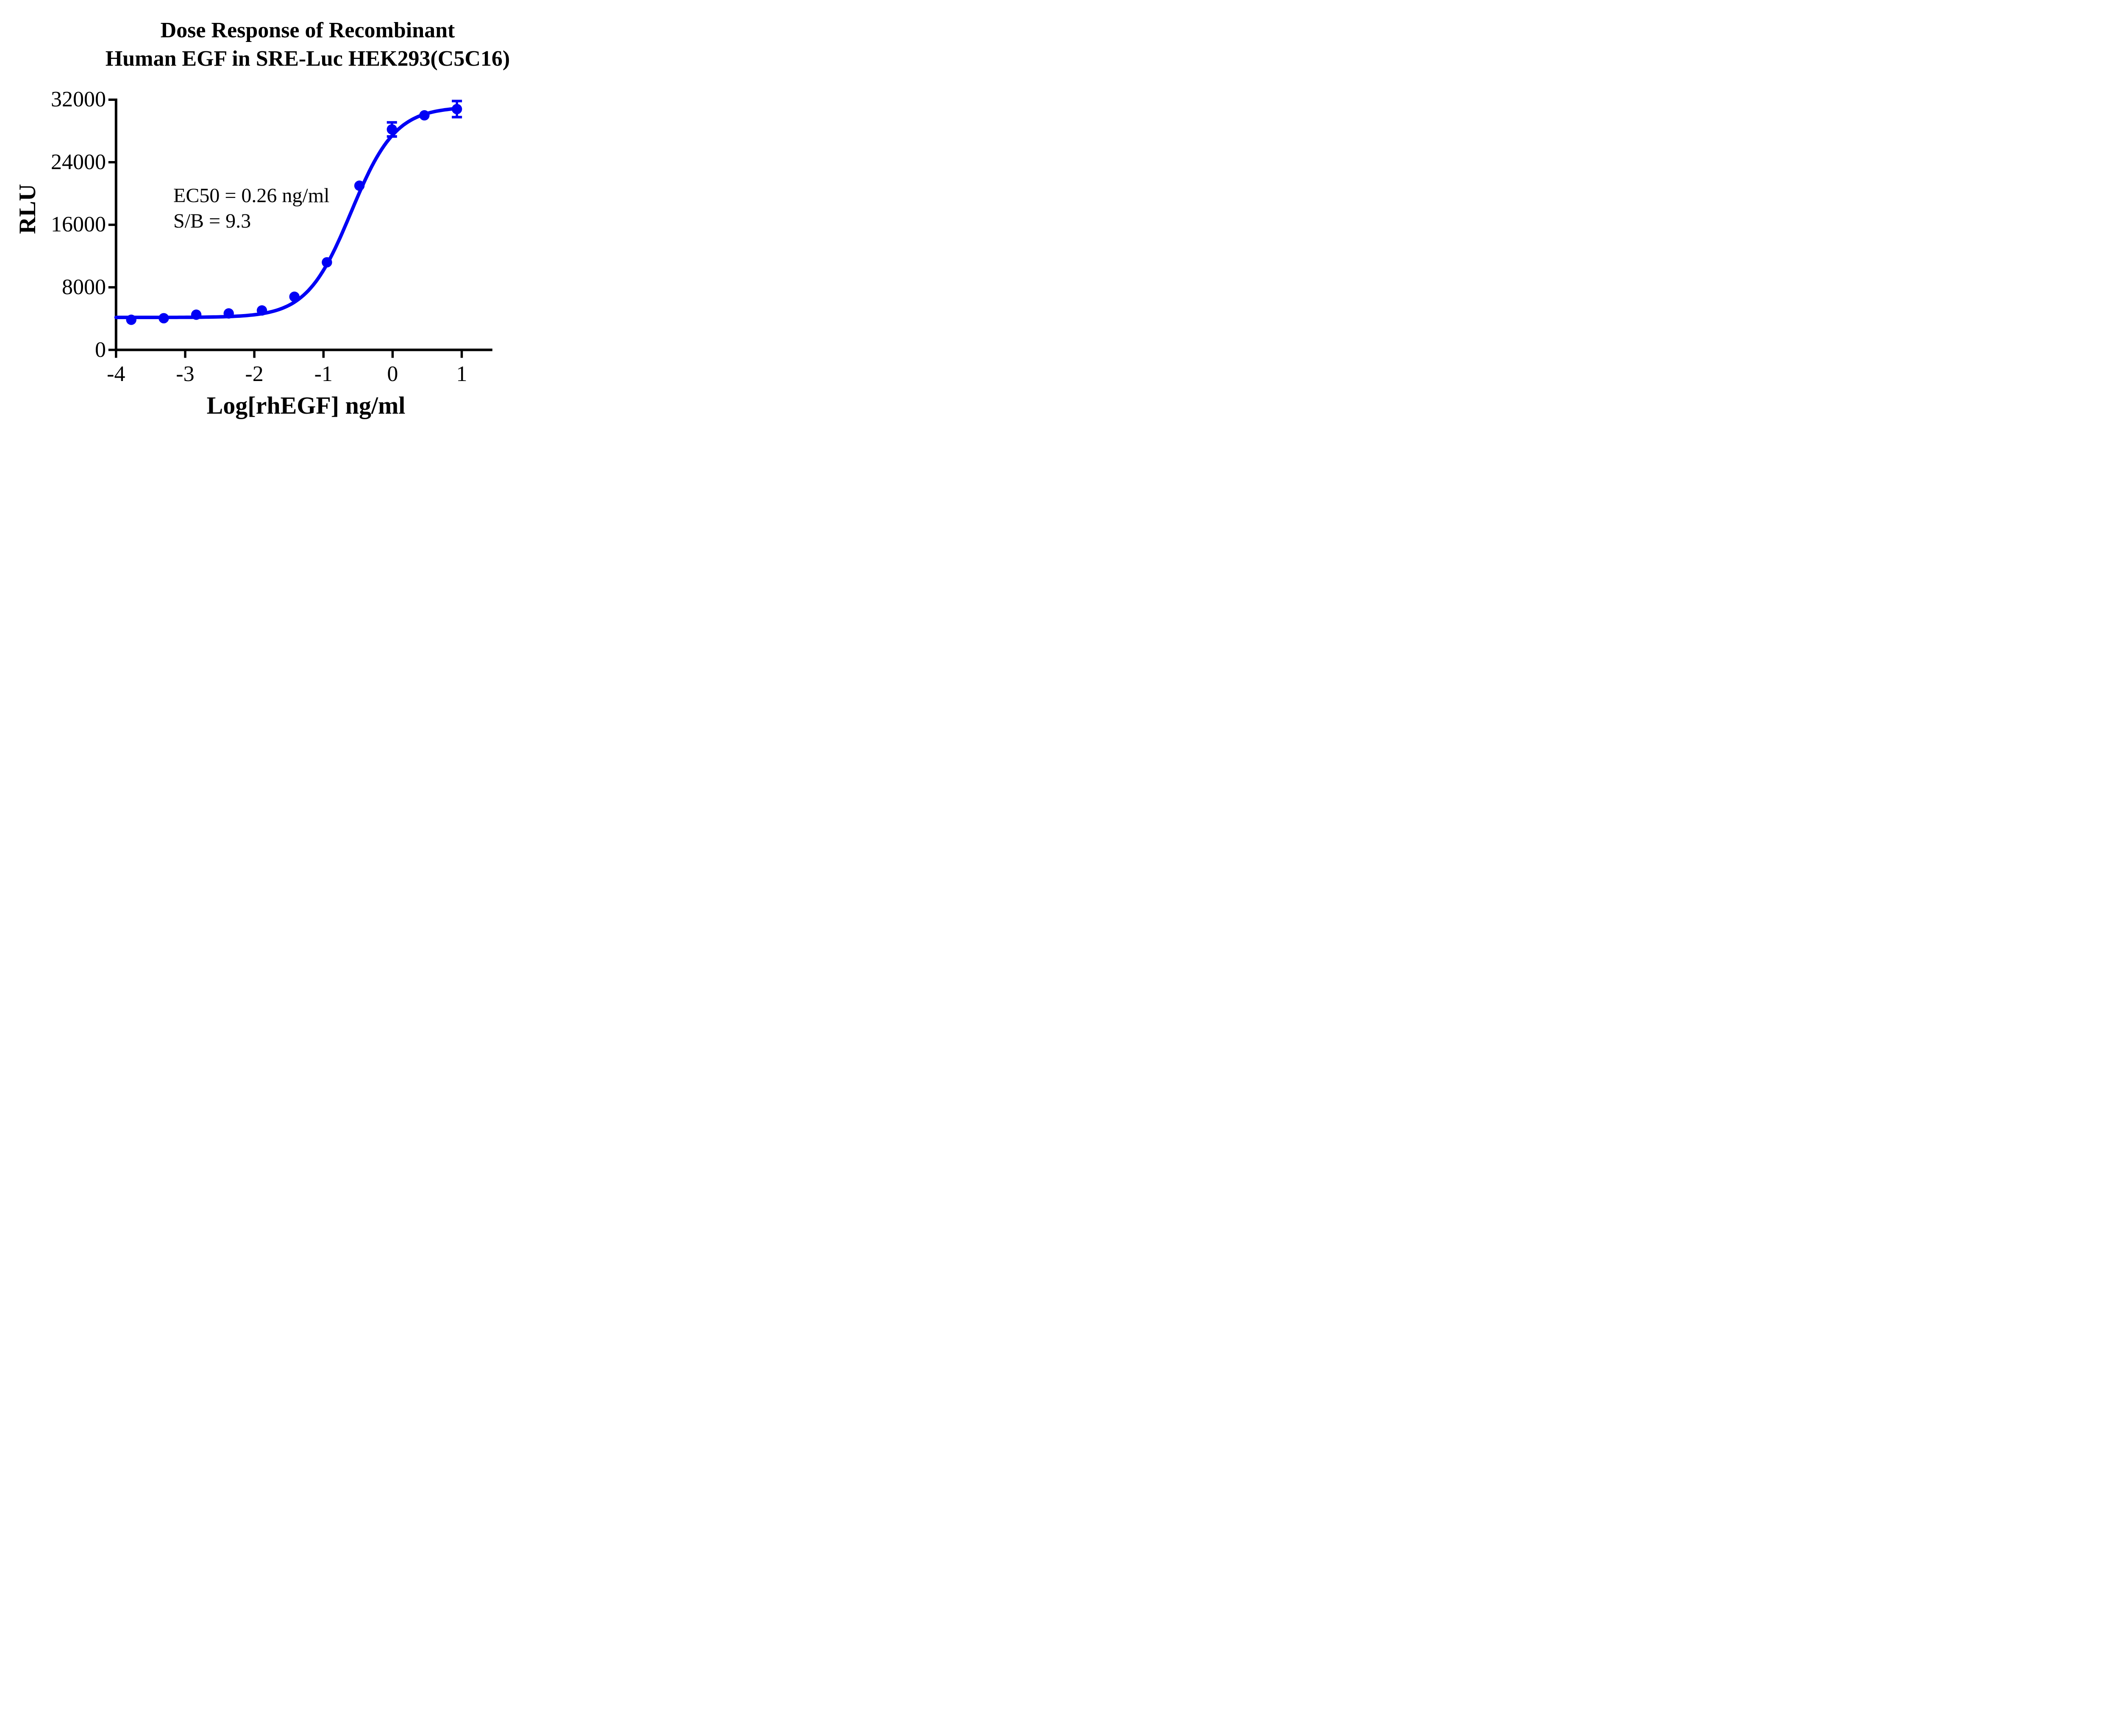 The width and height of the screenshot is (2119, 1736). Describe the element at coordinates (101, 349) in the screenshot. I see `y-tick-label: 0` at that location.